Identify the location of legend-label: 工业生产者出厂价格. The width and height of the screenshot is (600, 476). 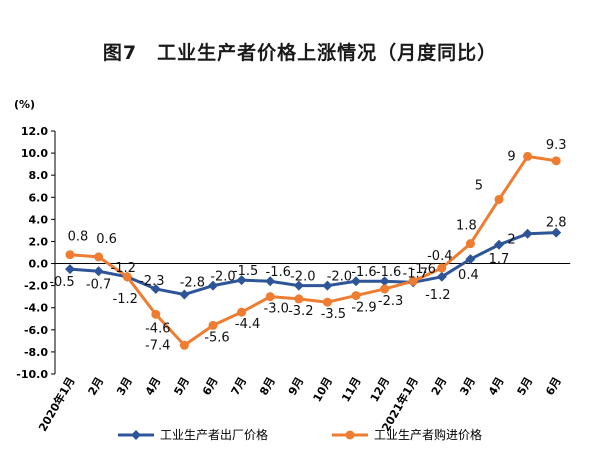
(214, 434).